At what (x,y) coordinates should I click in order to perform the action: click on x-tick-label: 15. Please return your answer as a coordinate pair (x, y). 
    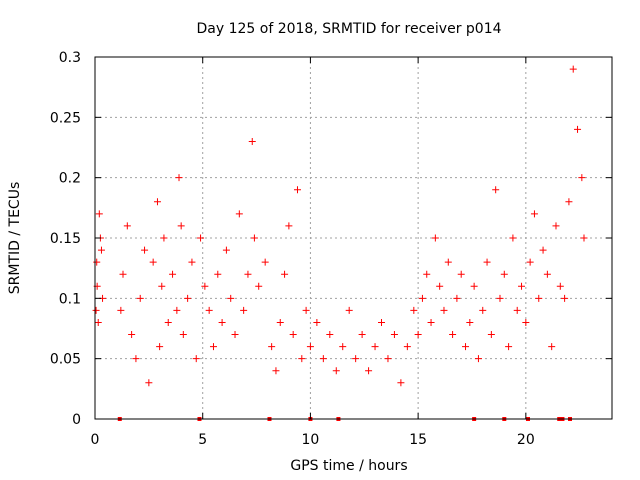
    Looking at the image, I should click on (418, 440).